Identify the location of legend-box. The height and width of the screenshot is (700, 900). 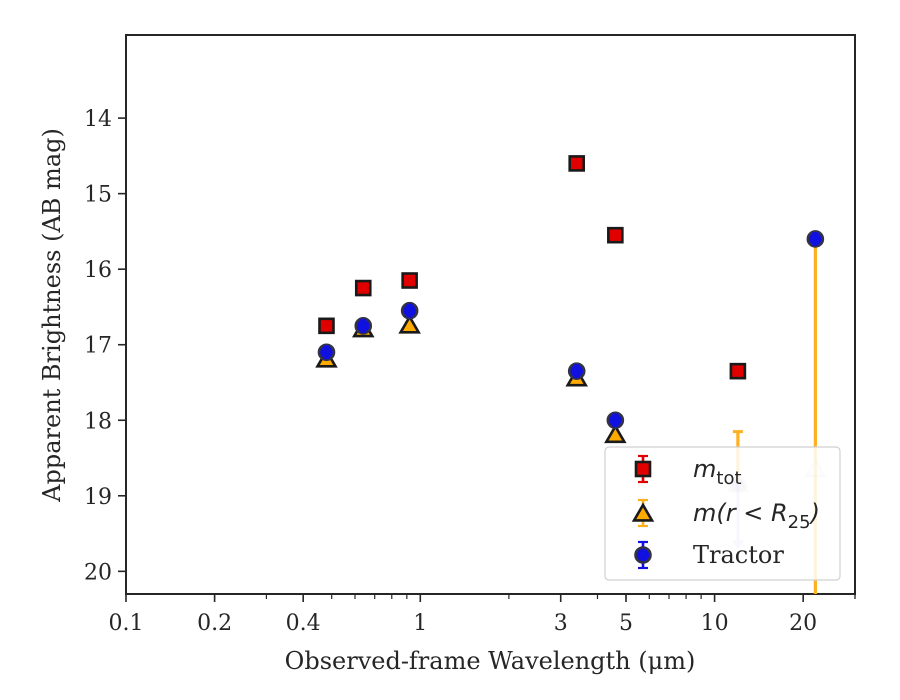
(722, 513).